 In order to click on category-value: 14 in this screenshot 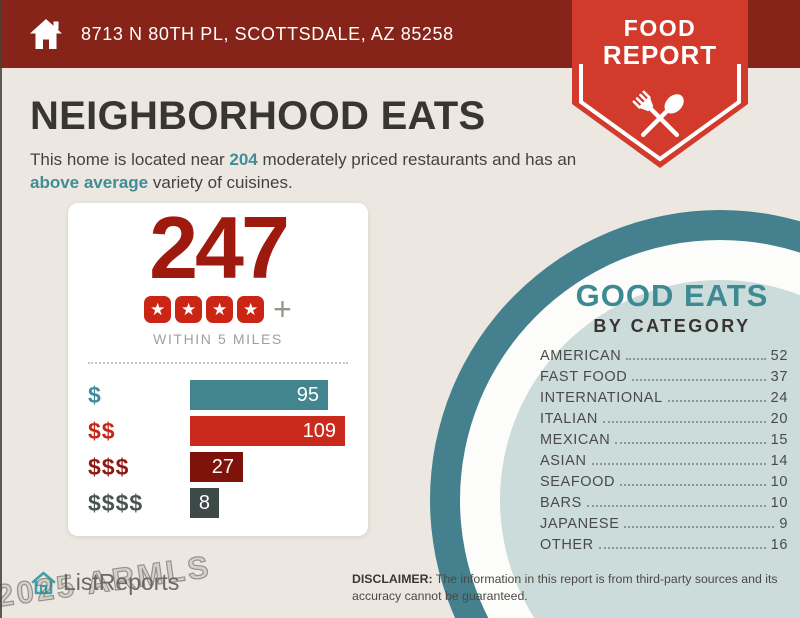, I will do `click(779, 460)`.